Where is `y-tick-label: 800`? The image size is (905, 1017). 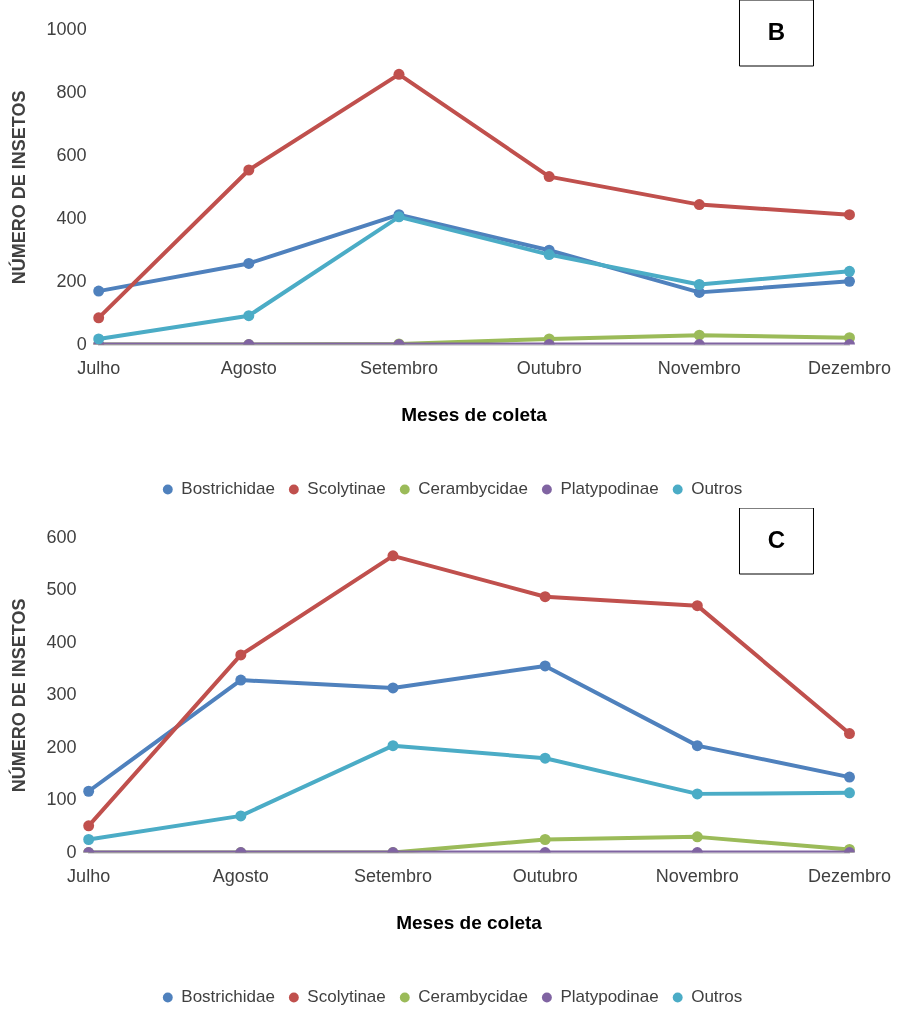
y-tick-label: 800 is located at coordinates (71, 91).